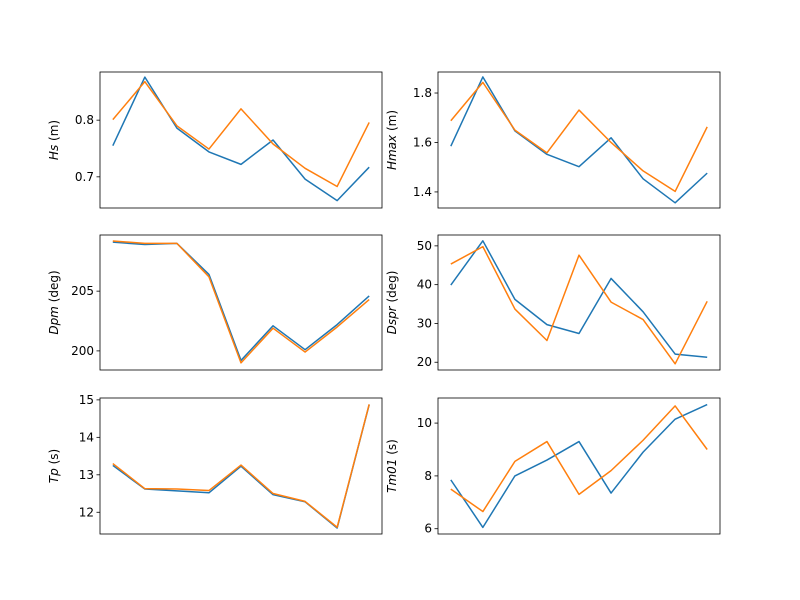 The width and height of the screenshot is (800, 600). Describe the element at coordinates (54, 152) in the screenshot. I see `y-axis-label-var: Hs` at that location.